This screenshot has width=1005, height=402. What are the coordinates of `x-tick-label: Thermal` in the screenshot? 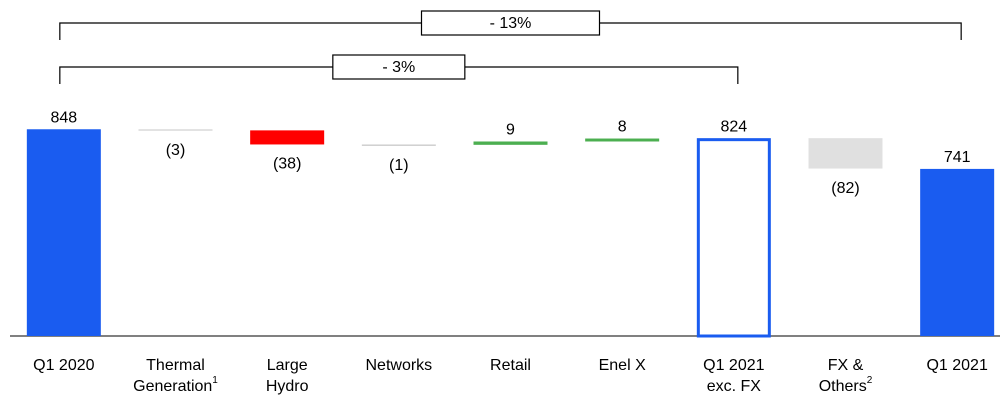 It's located at (175, 365).